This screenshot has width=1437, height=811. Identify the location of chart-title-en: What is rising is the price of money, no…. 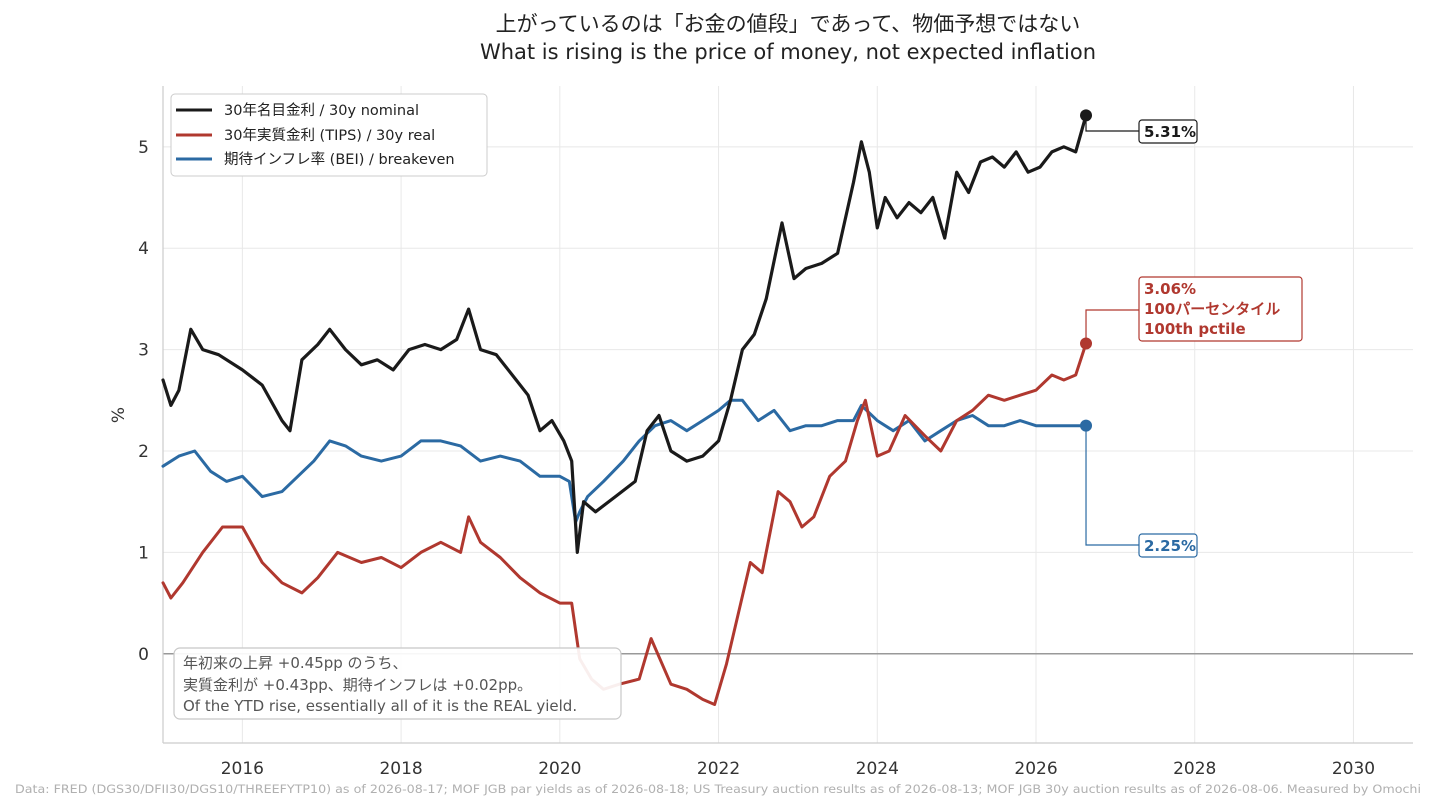
(788, 52).